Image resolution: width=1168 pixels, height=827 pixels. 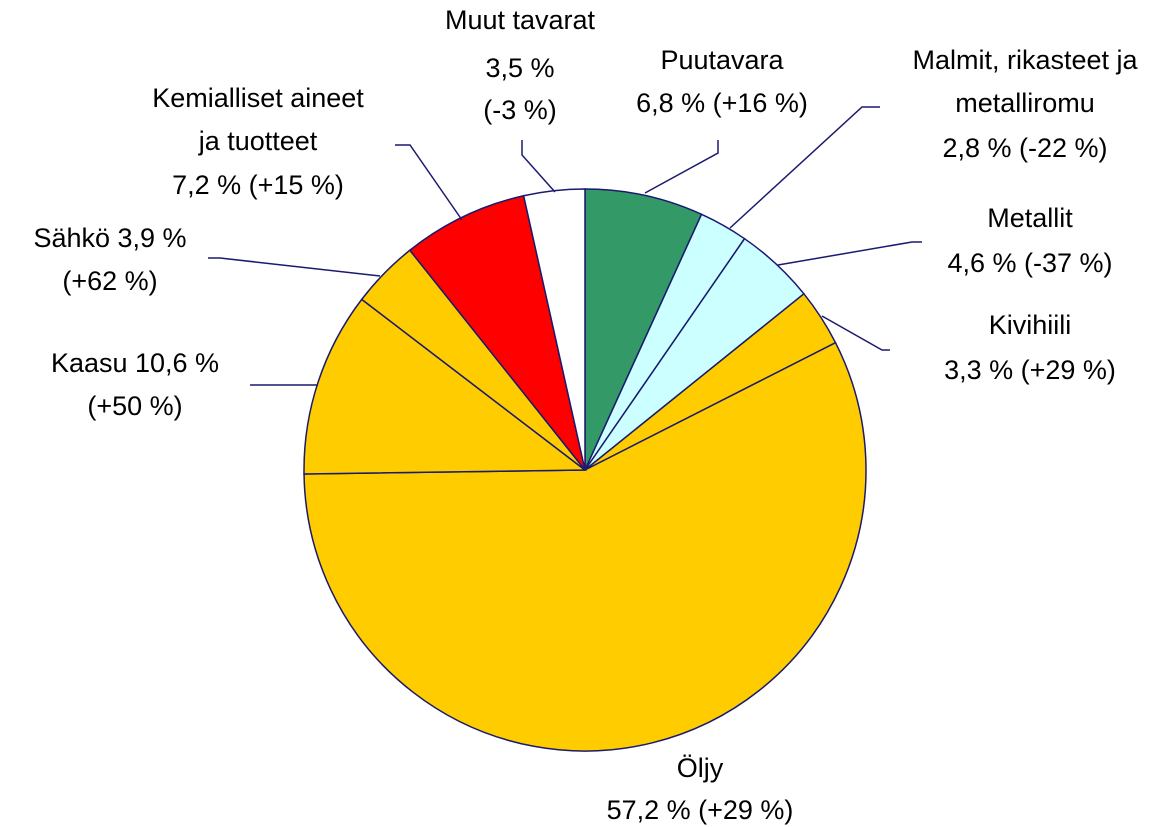 What do you see at coordinates (700, 810) in the screenshot?
I see `slice-label: 57,2 % (+29 %)` at bounding box center [700, 810].